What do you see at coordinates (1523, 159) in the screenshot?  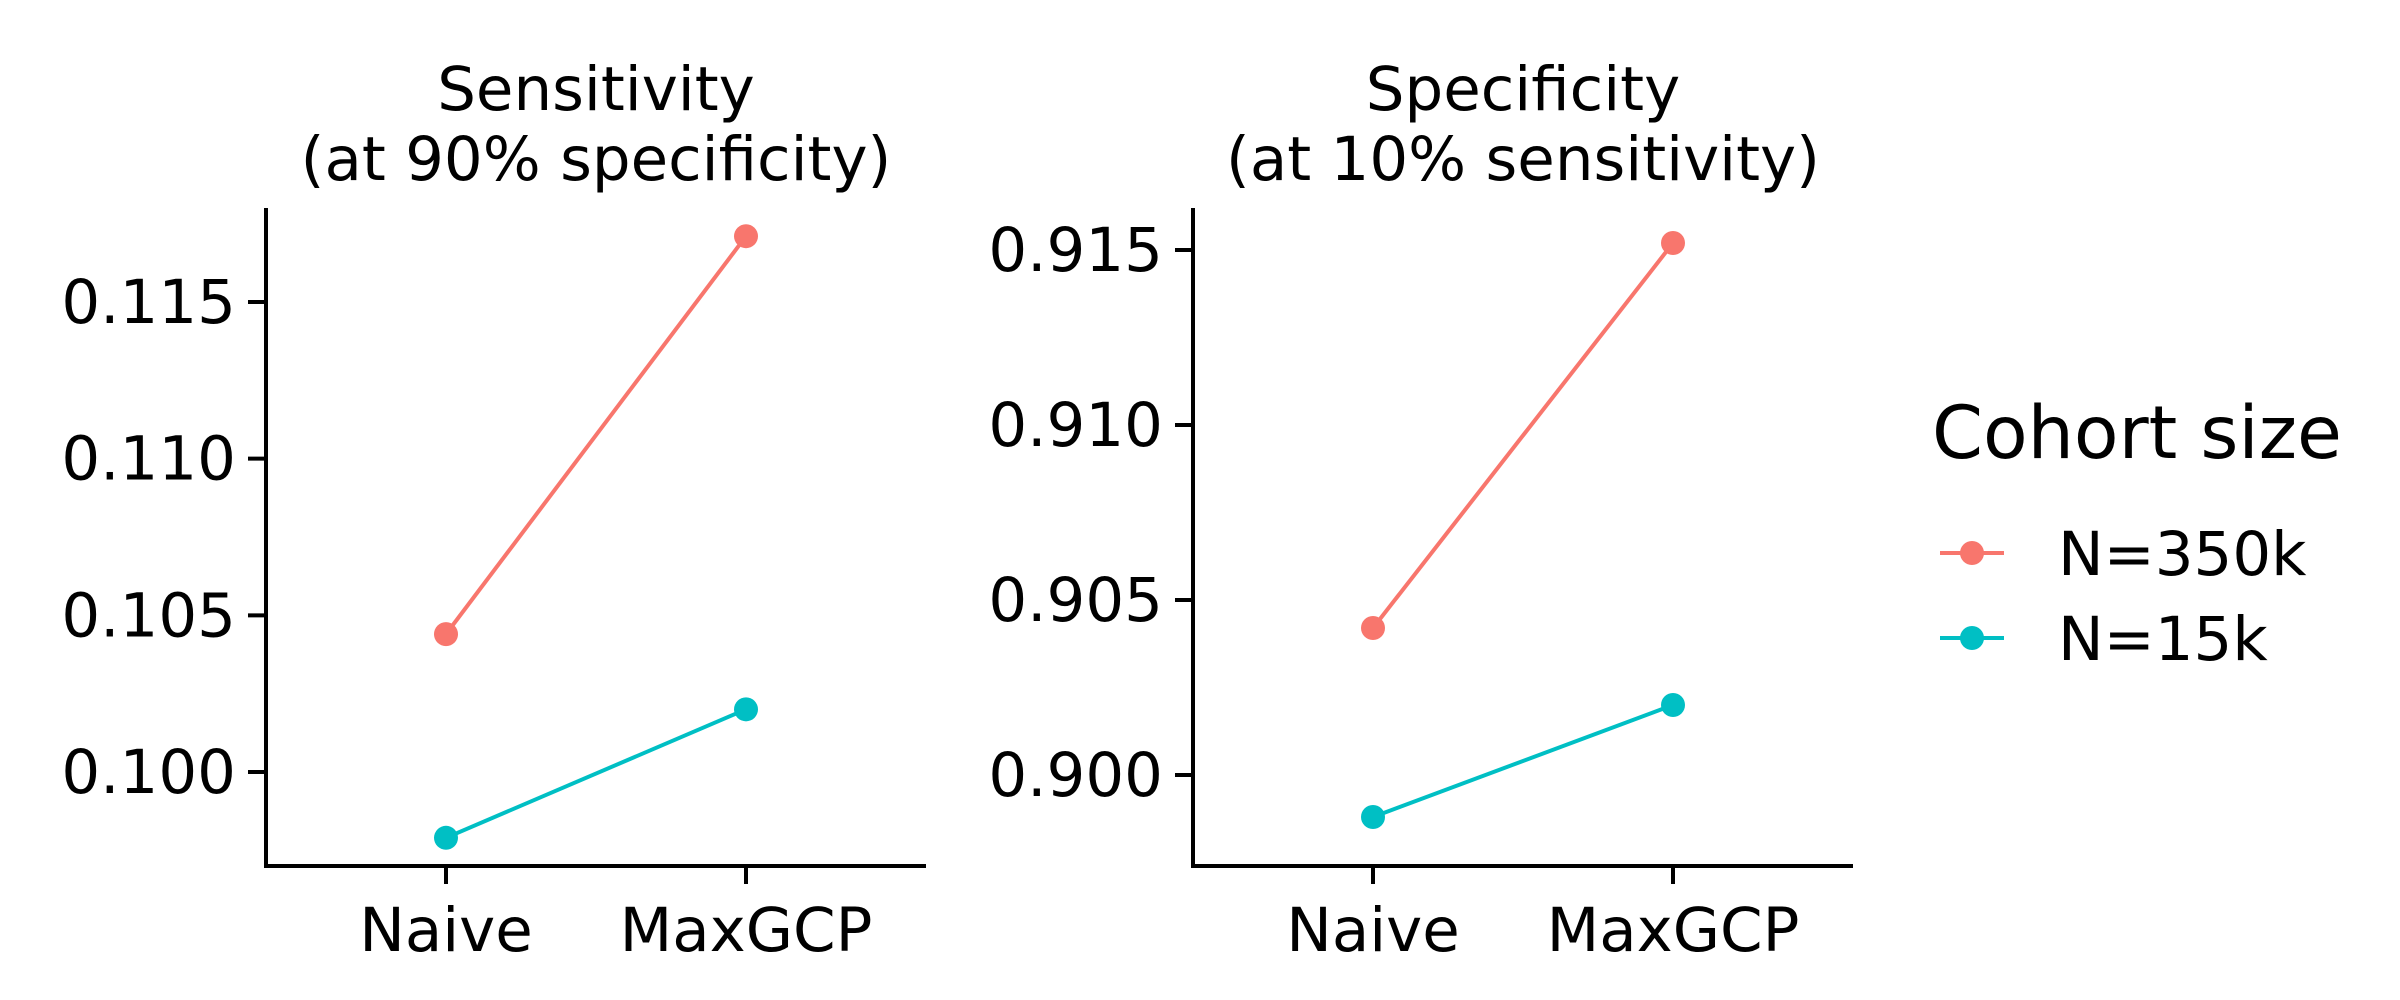 I see `panel-subtitle: (at 10% sensitivity)` at bounding box center [1523, 159].